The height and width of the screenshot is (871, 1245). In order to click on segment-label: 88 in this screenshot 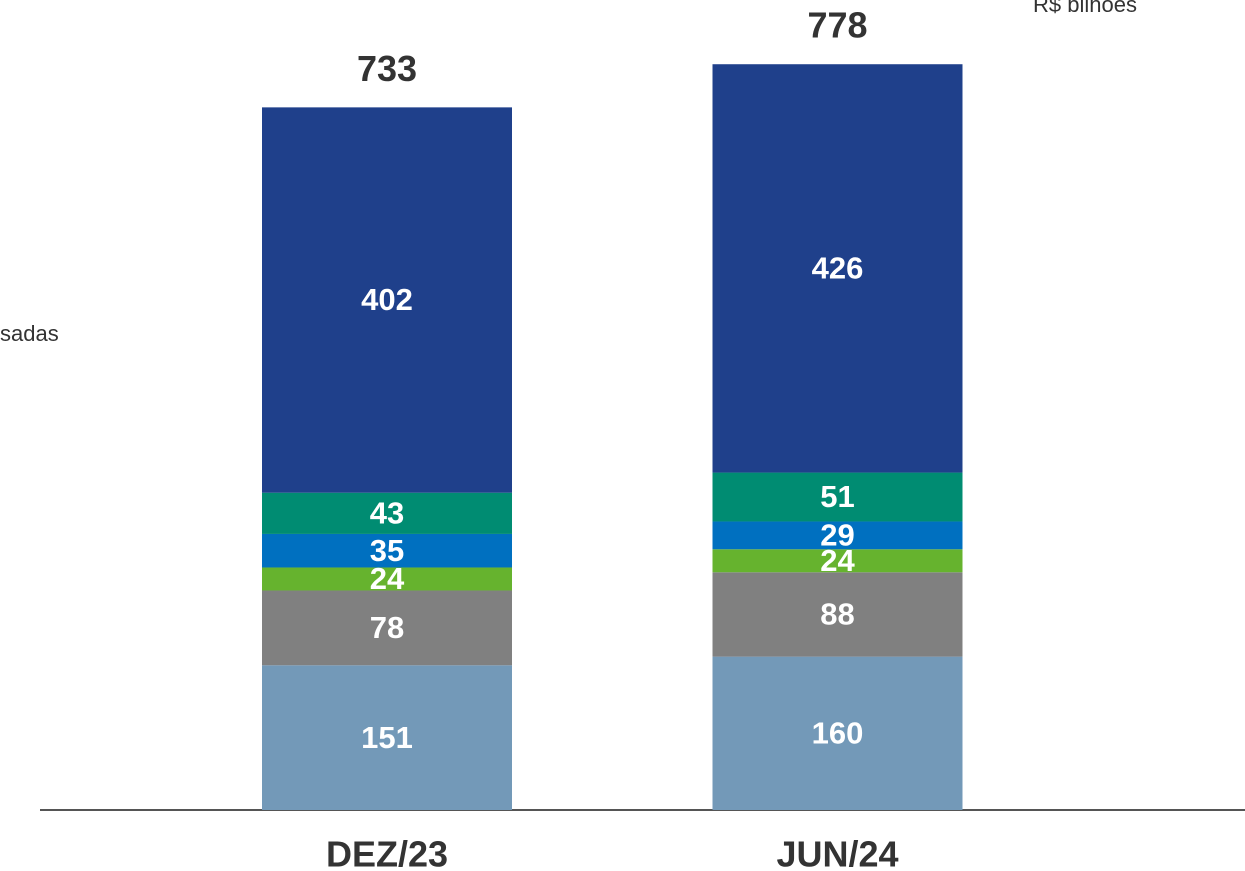, I will do `click(837, 614)`.